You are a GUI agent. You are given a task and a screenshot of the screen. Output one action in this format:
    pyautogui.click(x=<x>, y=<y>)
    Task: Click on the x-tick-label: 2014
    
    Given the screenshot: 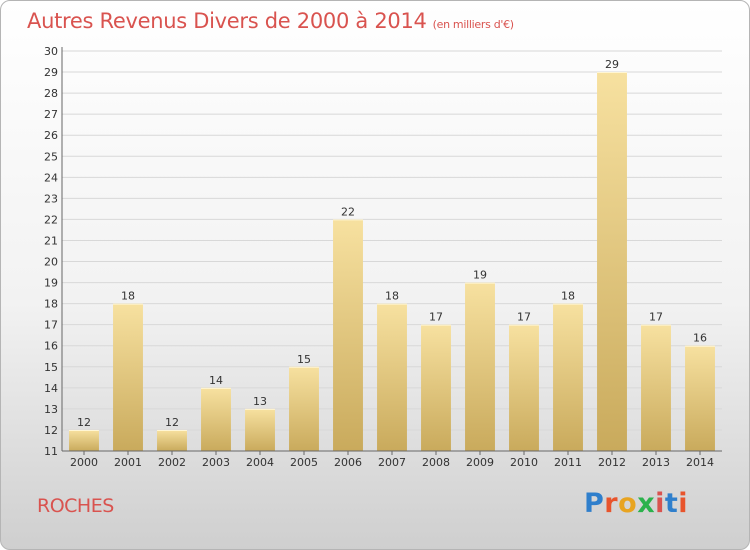 What is the action you would take?
    pyautogui.click(x=700, y=462)
    